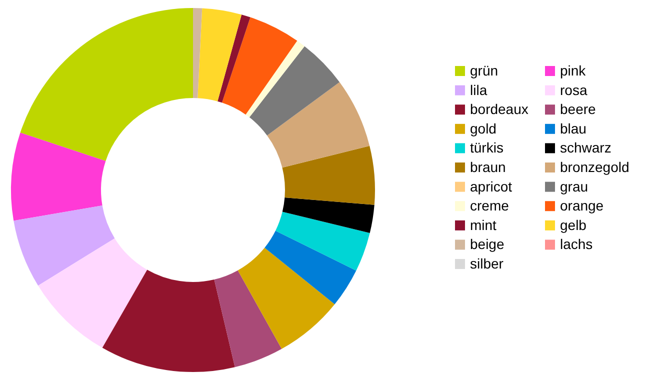 This screenshot has height=383, width=666. What do you see at coordinates (578, 109) in the screenshot?
I see `legend-label: beere` at bounding box center [578, 109].